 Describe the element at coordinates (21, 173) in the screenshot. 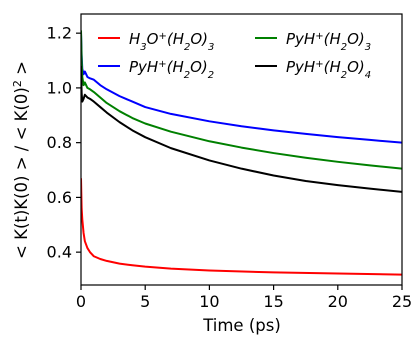

I see `y-axis-title-main: < K(t)K(0) > / < K(0)` at that location.